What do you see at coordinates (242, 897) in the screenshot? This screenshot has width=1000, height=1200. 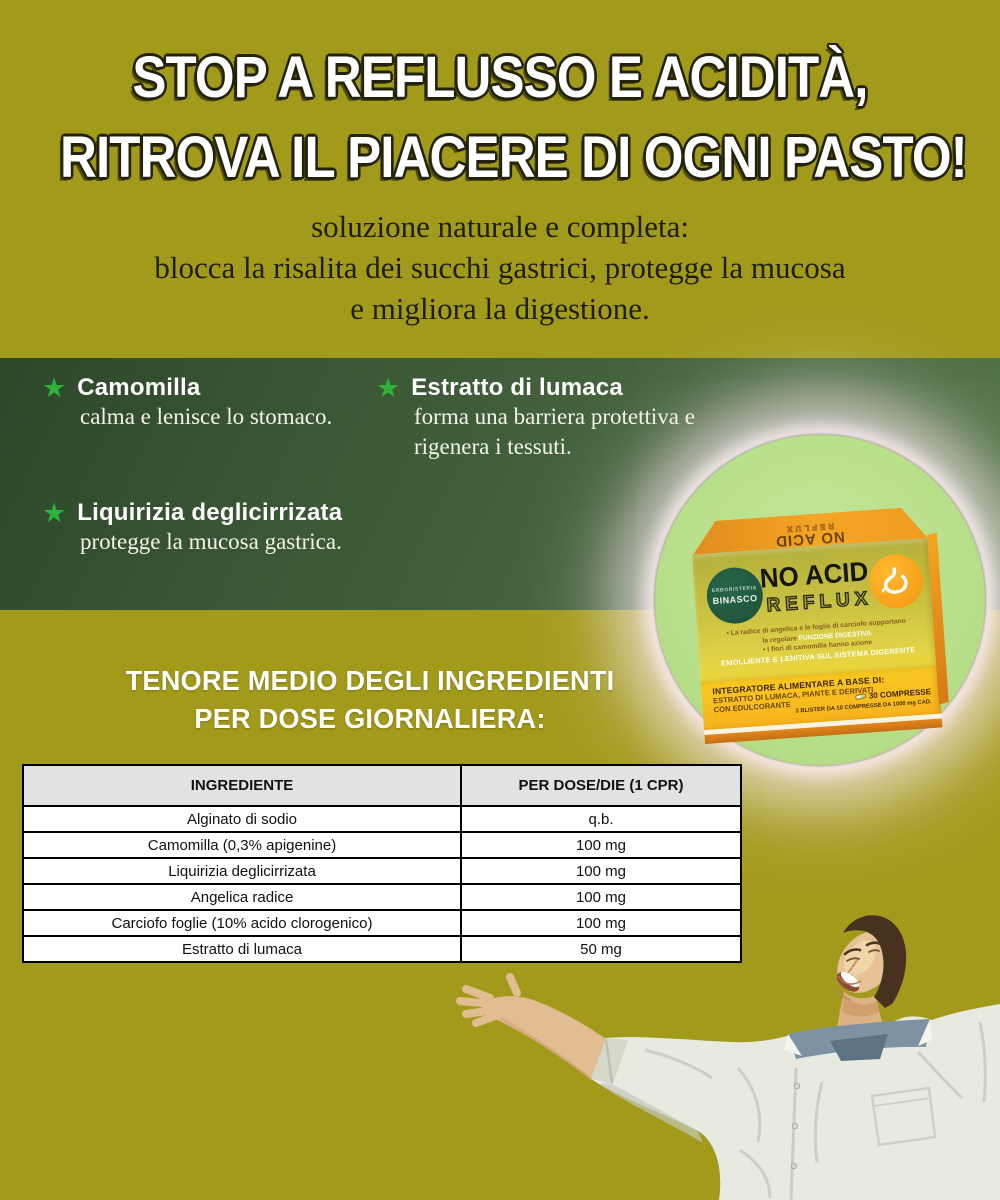 I see `ingredient-cell: Angelica radice` at bounding box center [242, 897].